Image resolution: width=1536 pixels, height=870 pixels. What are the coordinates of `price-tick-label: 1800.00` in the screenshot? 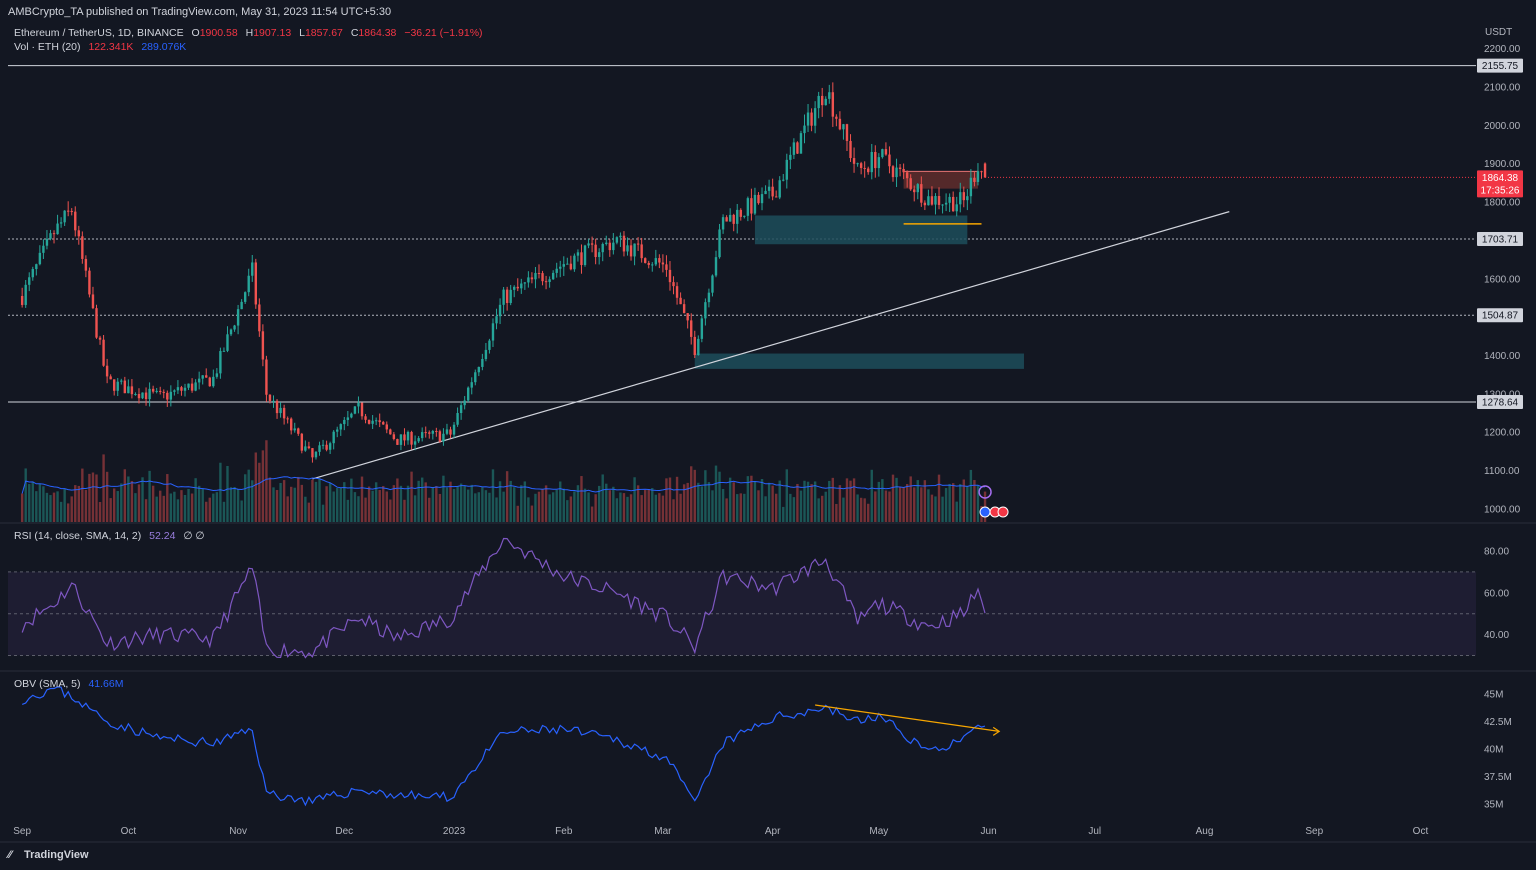 It's located at (1502, 203).